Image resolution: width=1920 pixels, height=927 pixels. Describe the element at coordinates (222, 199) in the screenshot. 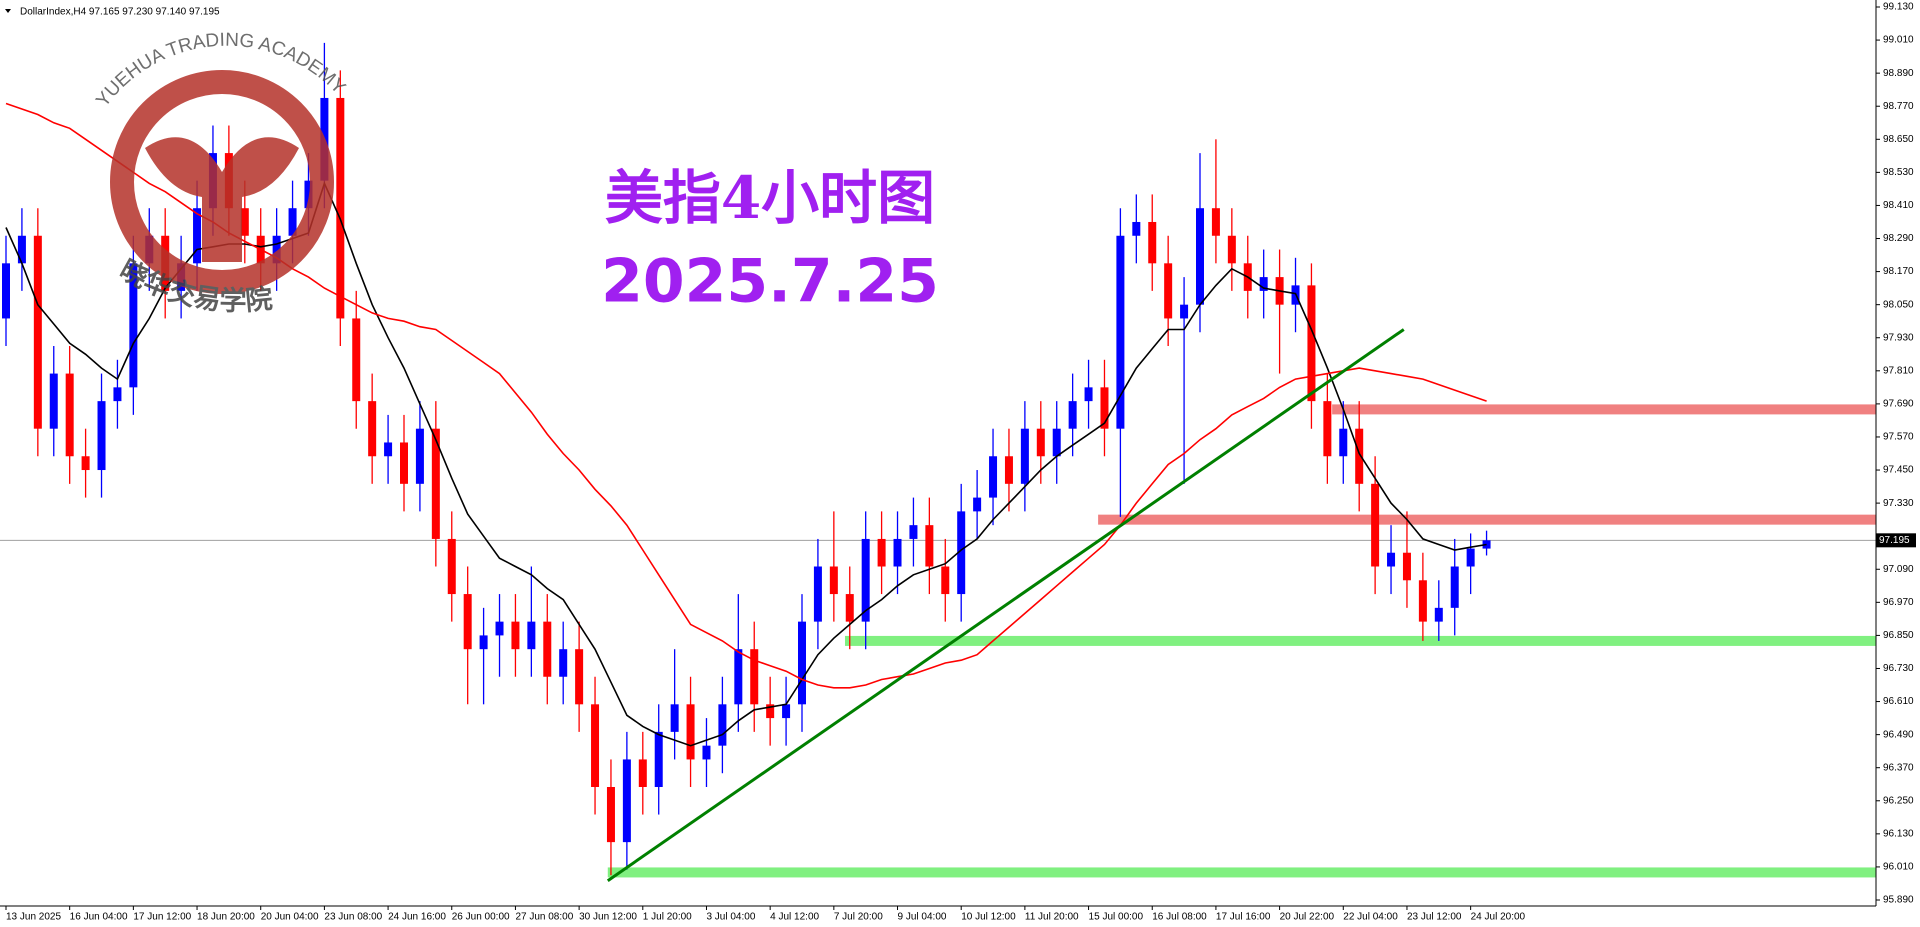

I see `logo-emblem` at that location.